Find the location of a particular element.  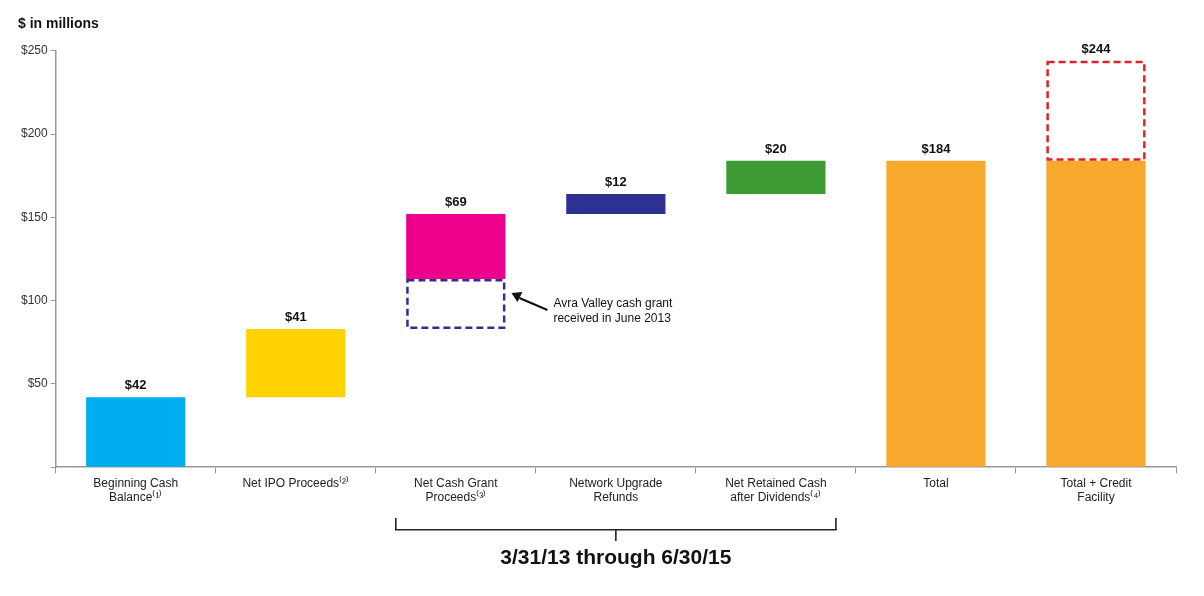

y-tick-label: $50 is located at coordinates (38, 383).